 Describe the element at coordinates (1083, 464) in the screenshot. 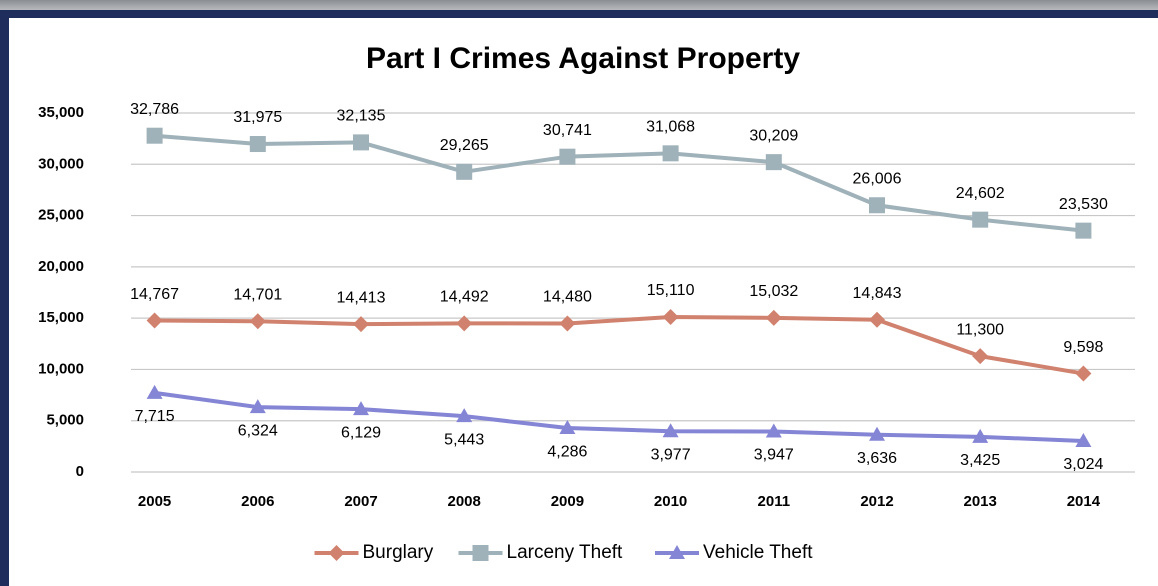

I see `data-label: 3,024` at that location.